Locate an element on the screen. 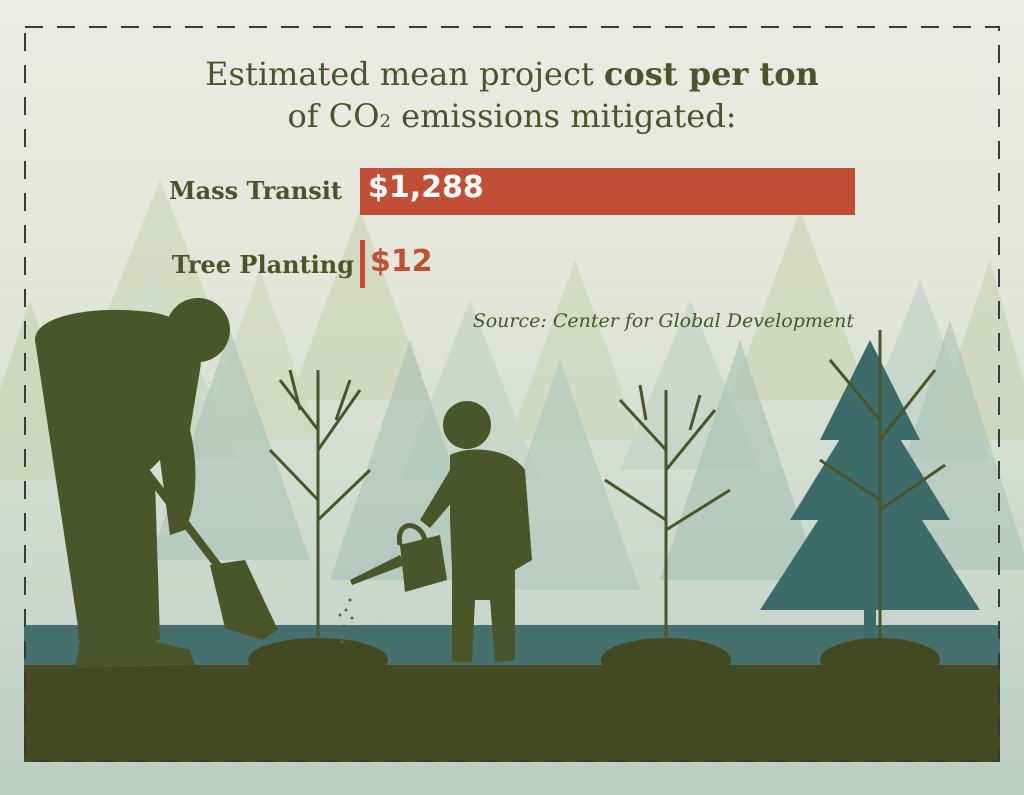 The width and height of the screenshot is (1024, 795). chart-title-line2: of CO2 emissions mitigated: is located at coordinates (512, 119).